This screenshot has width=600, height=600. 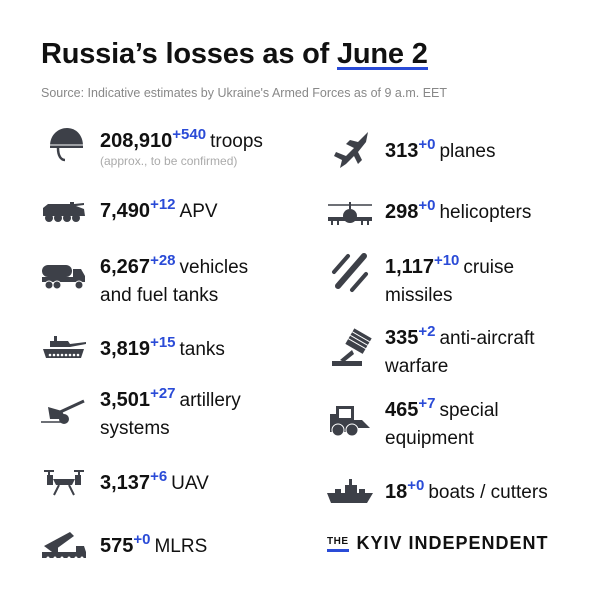 I want to click on loader-icon, so click(x=350, y=420).